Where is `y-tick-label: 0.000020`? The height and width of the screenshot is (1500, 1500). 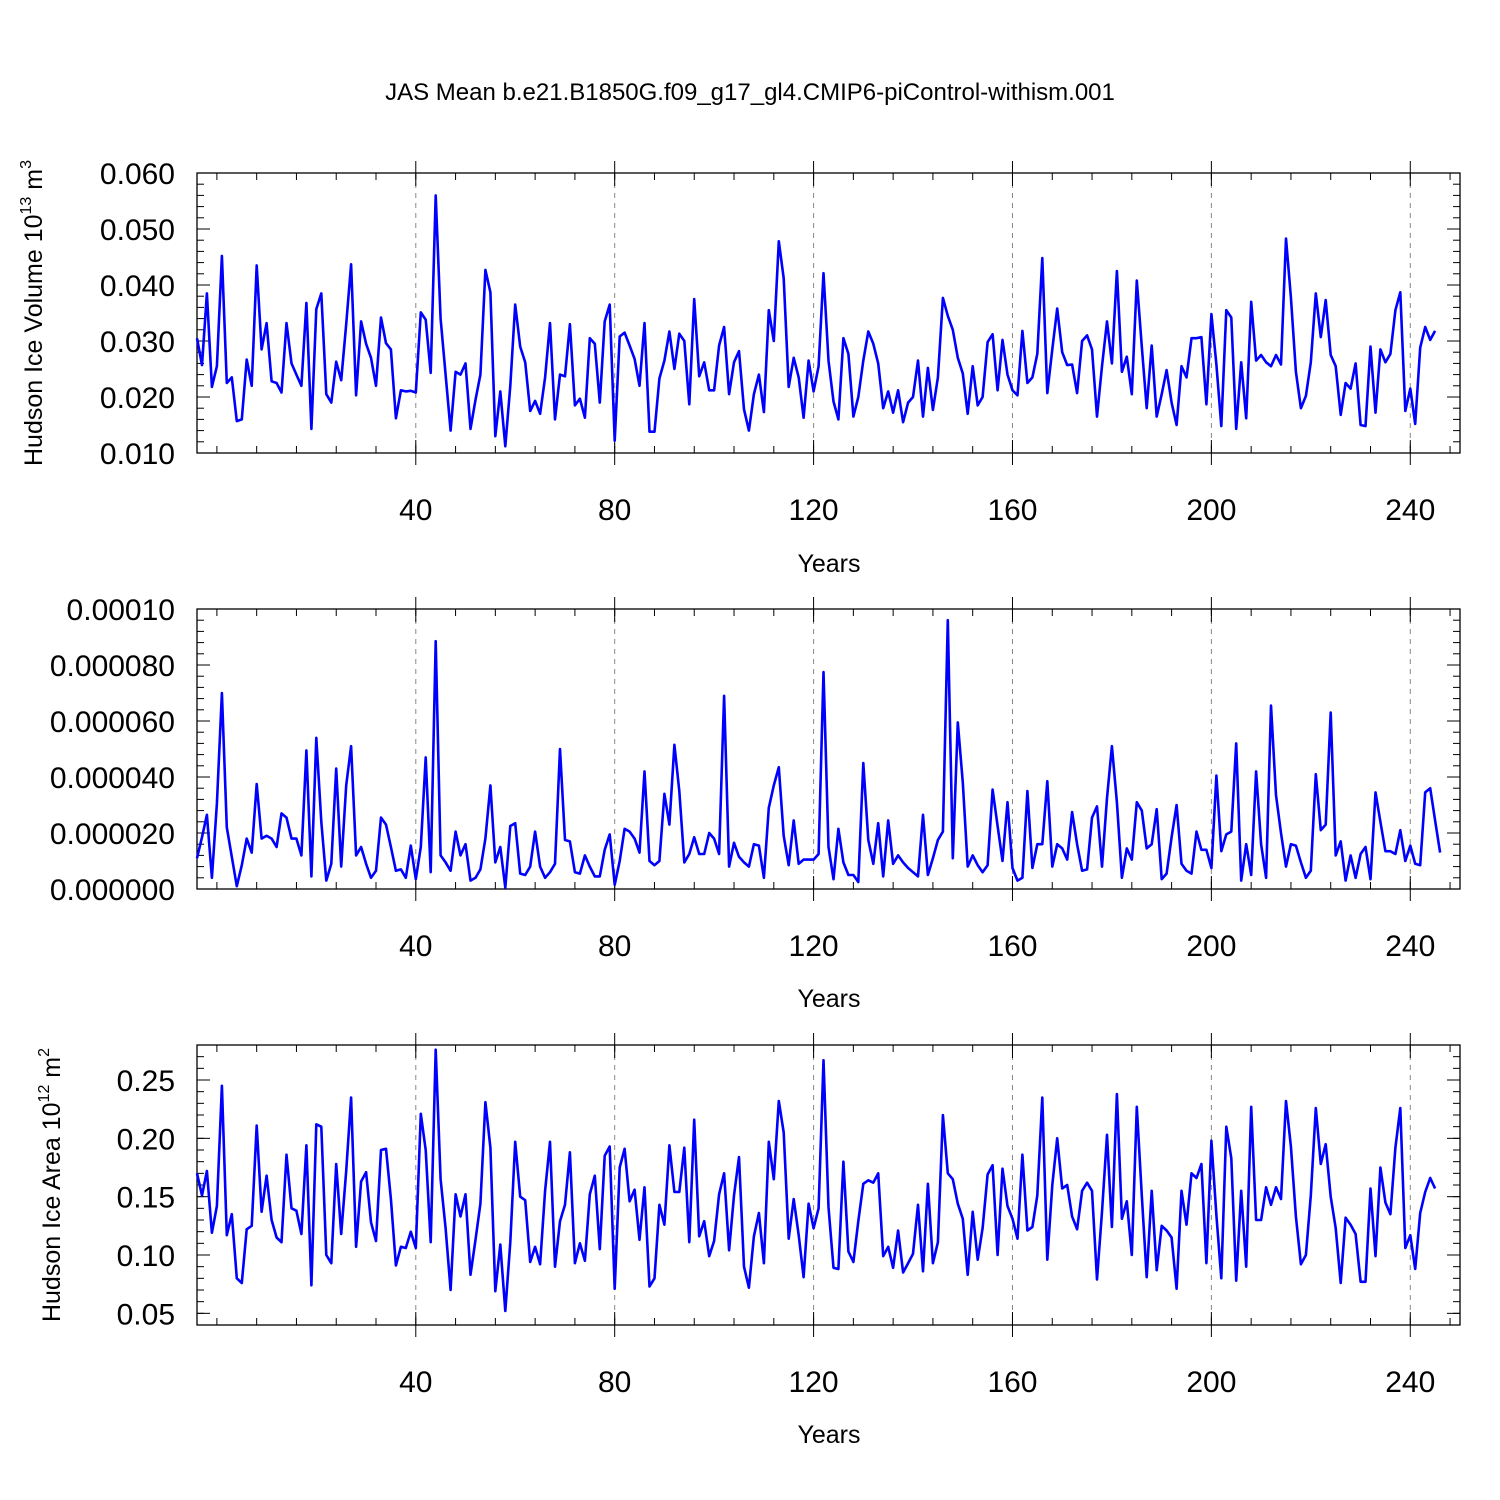 y-tick-label: 0.000020 is located at coordinates (112, 834).